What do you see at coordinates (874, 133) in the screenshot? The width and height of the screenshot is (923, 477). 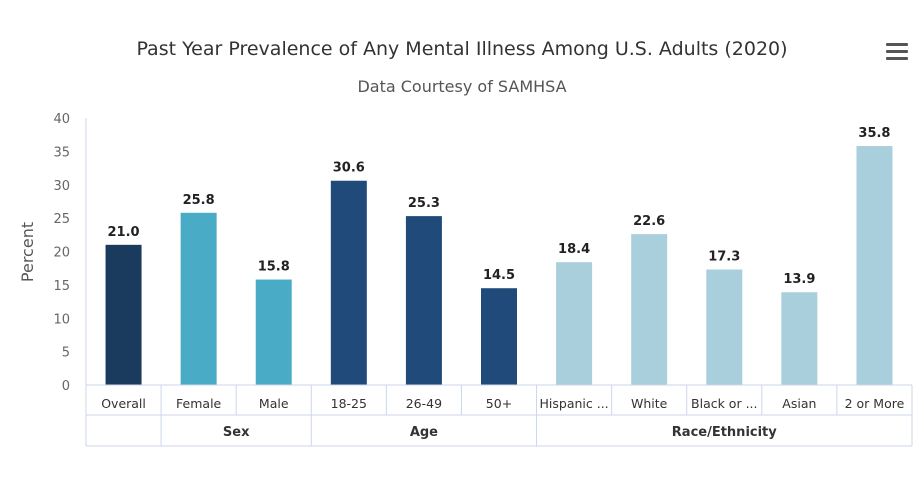 I see `data-label: 35.8` at bounding box center [874, 133].